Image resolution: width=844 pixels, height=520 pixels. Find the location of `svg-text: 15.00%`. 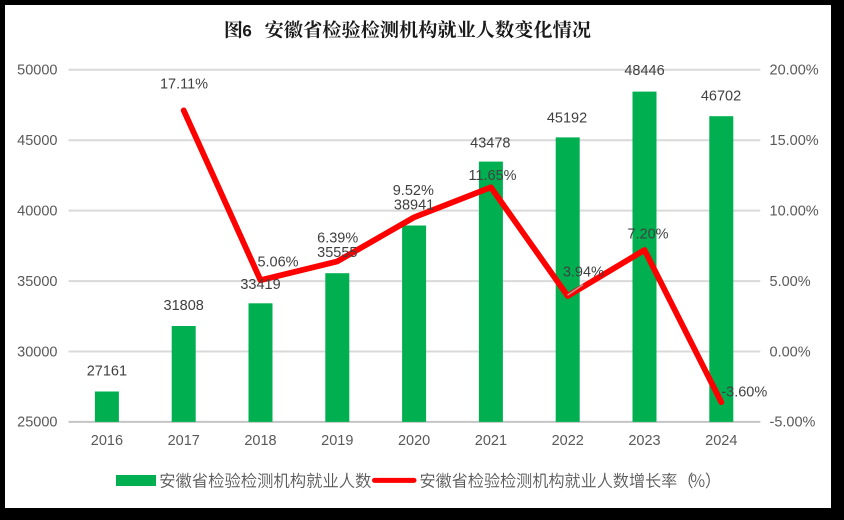

svg-text: 15.00% is located at coordinates (794, 141).